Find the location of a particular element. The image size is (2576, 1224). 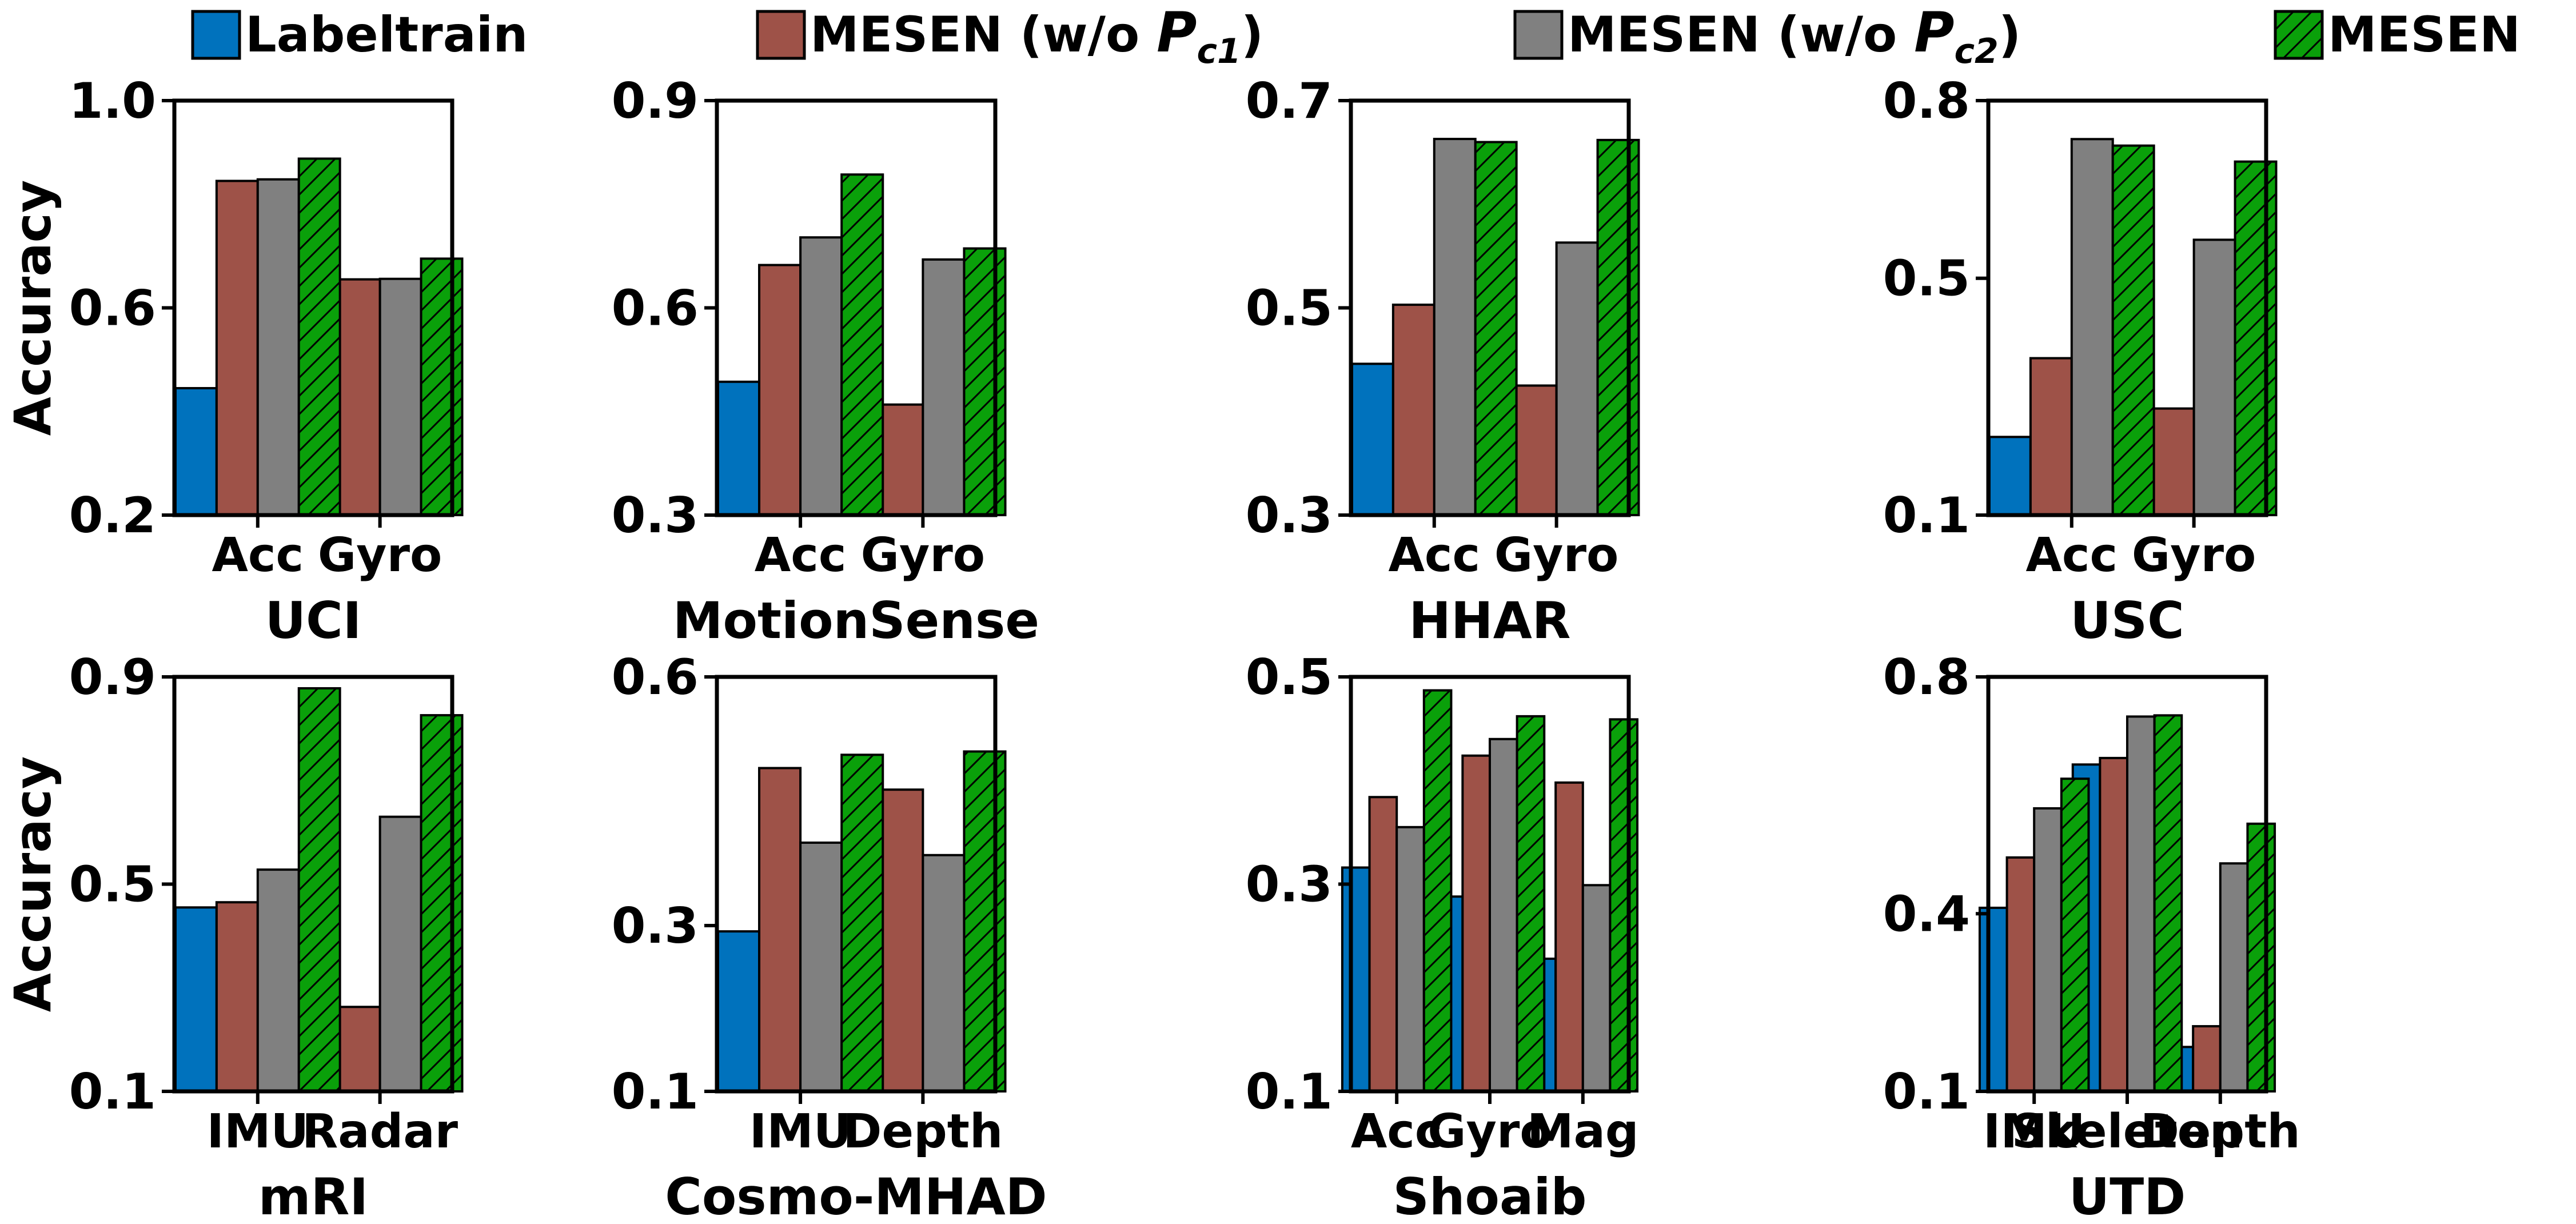

bar-mesen-w-o-pc2-radar is located at coordinates (400, 954).